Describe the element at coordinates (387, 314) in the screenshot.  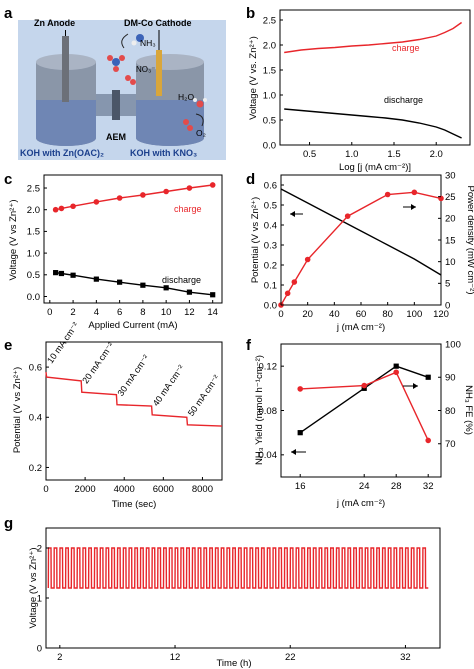
I see `x-axis-tick-label: 80` at that location.